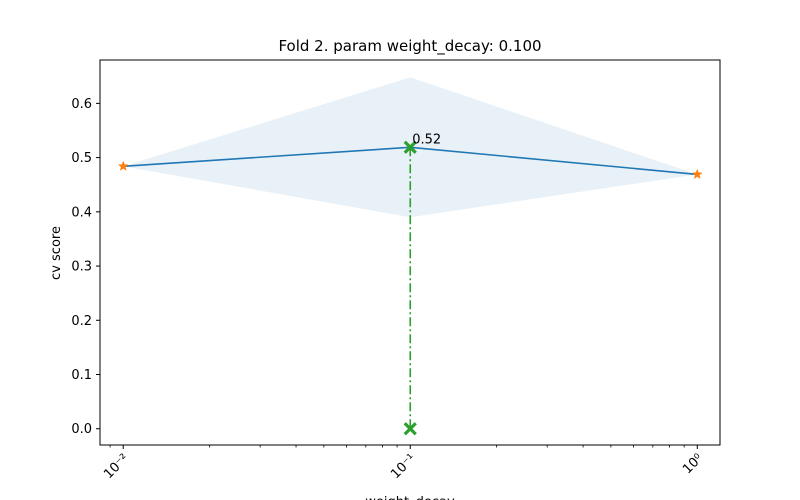 The height and width of the screenshot is (500, 800). Describe the element at coordinates (426, 139) in the screenshot. I see `best-value-label: 0.52` at that location.